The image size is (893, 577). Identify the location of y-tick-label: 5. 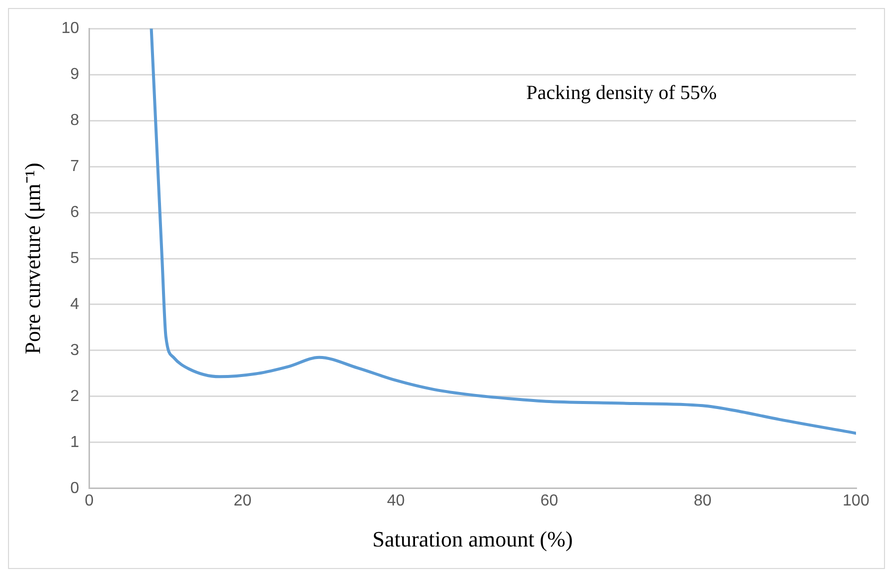
(75, 258).